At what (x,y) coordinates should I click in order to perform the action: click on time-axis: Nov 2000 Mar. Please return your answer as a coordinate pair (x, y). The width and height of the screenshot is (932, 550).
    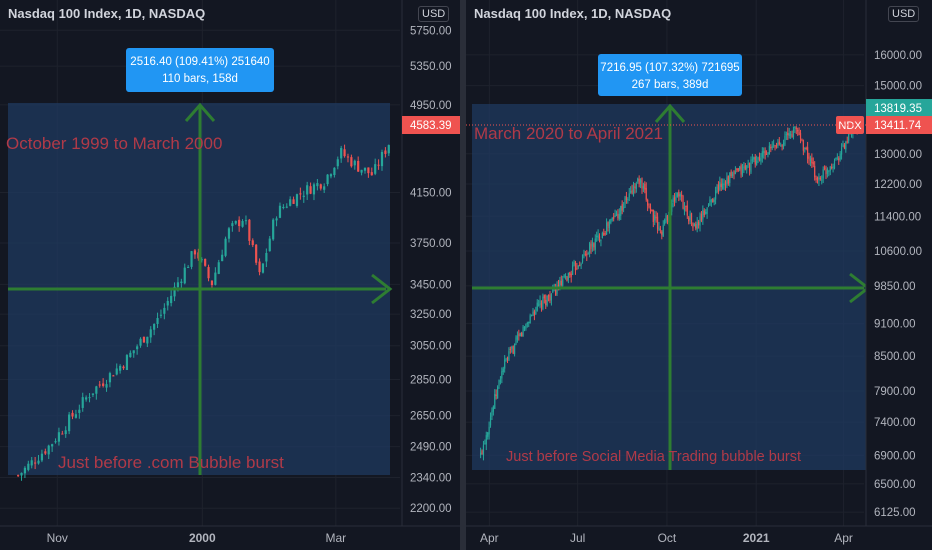
    Looking at the image, I should click on (230, 537).